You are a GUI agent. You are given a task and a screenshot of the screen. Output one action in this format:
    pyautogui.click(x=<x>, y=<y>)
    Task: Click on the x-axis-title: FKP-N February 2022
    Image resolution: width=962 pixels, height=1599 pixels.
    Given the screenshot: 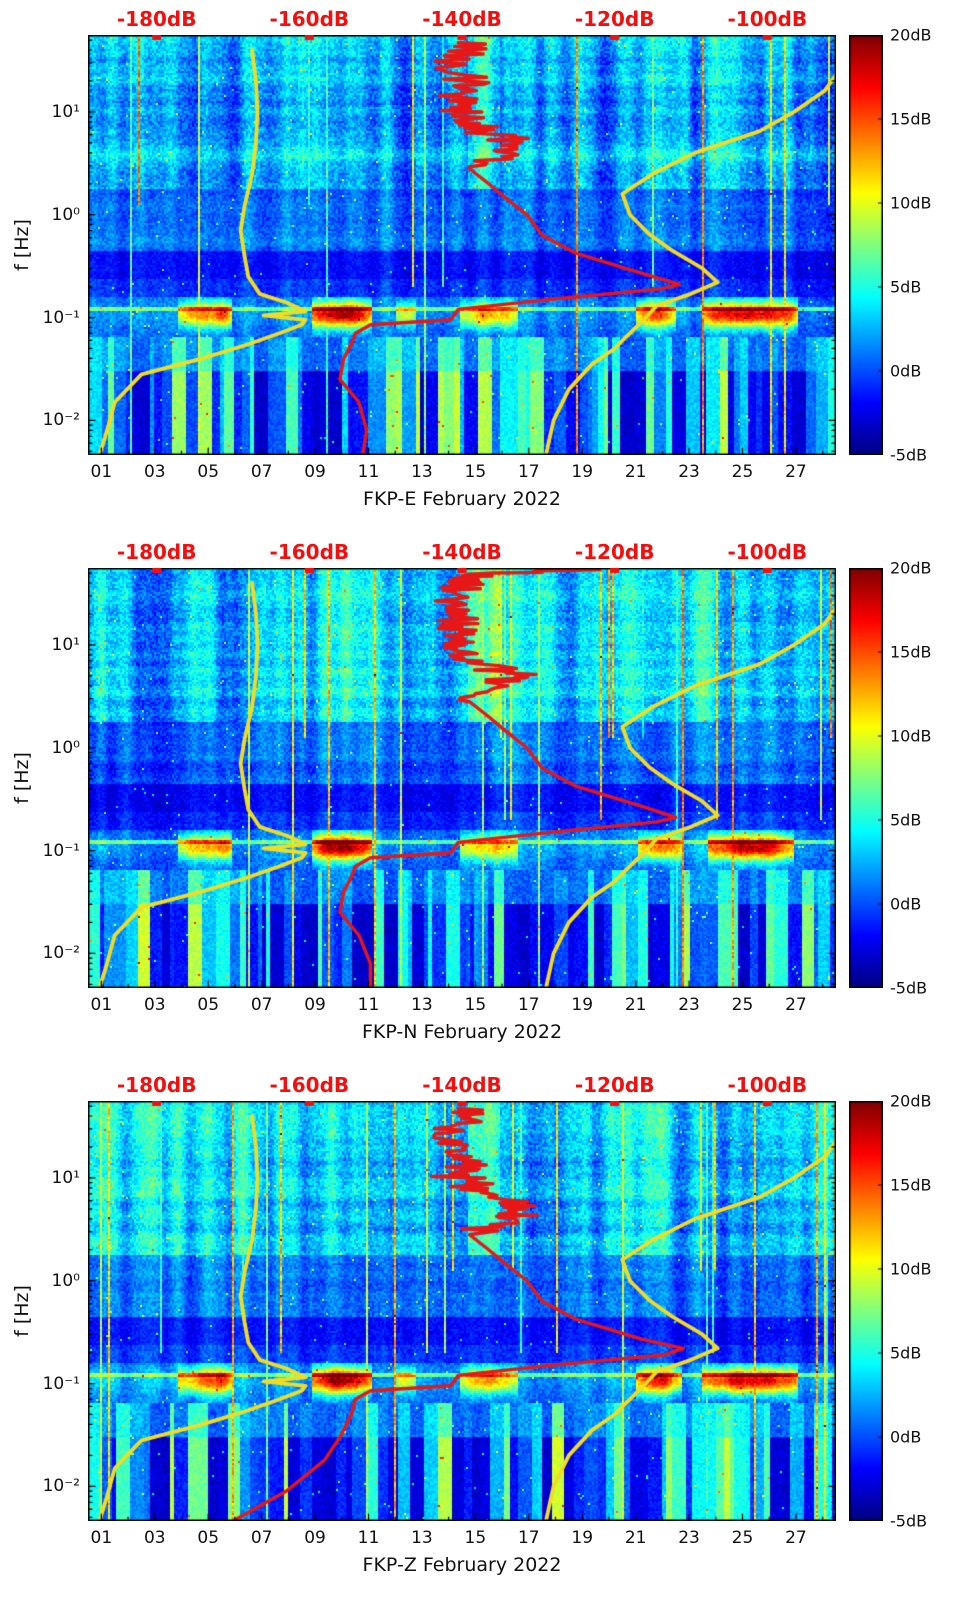 What is the action you would take?
    pyautogui.click(x=462, y=1032)
    